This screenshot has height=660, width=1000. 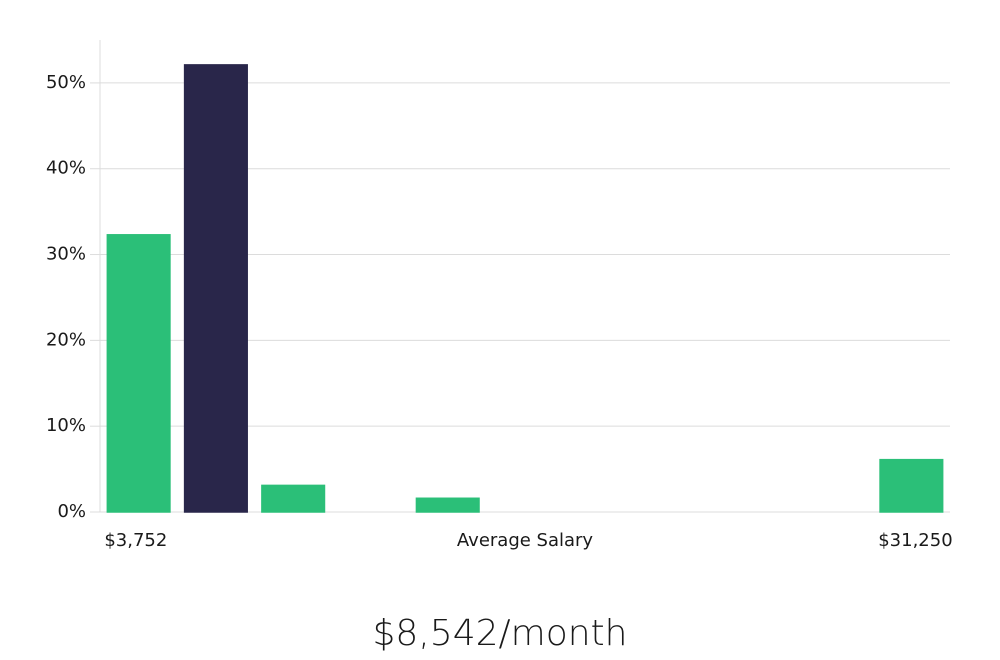 I want to click on x-tick-label: $3,752, so click(x=135, y=540).